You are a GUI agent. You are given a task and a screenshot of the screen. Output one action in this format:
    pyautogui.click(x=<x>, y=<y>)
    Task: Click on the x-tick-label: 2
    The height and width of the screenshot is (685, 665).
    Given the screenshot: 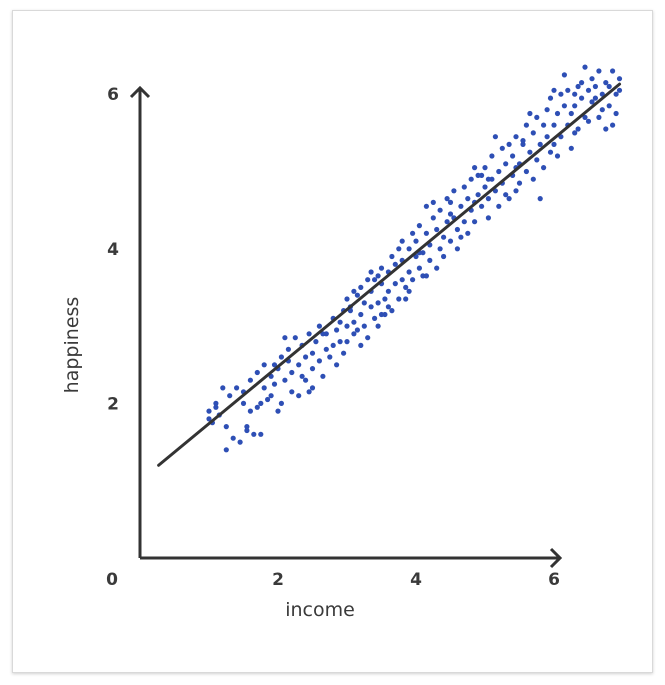 What is the action you would take?
    pyautogui.click(x=278, y=580)
    